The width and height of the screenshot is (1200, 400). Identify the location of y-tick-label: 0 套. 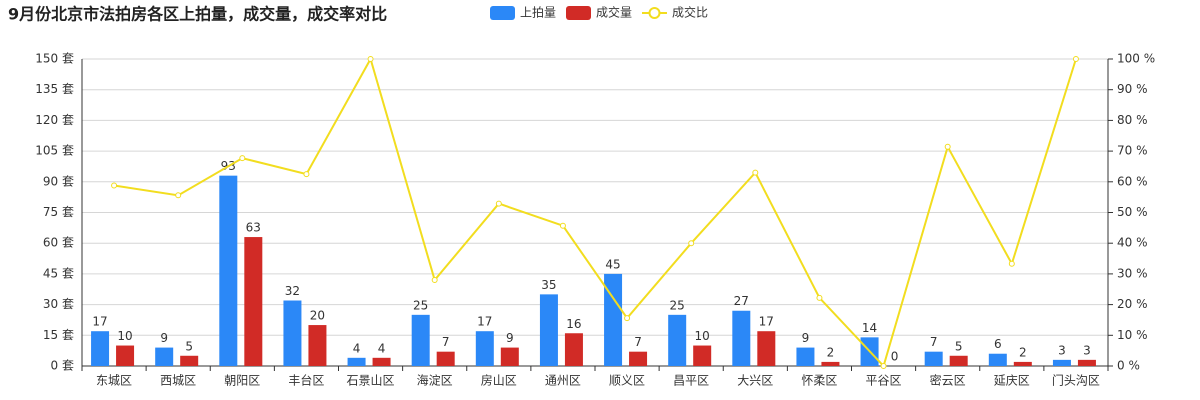
(62, 366).